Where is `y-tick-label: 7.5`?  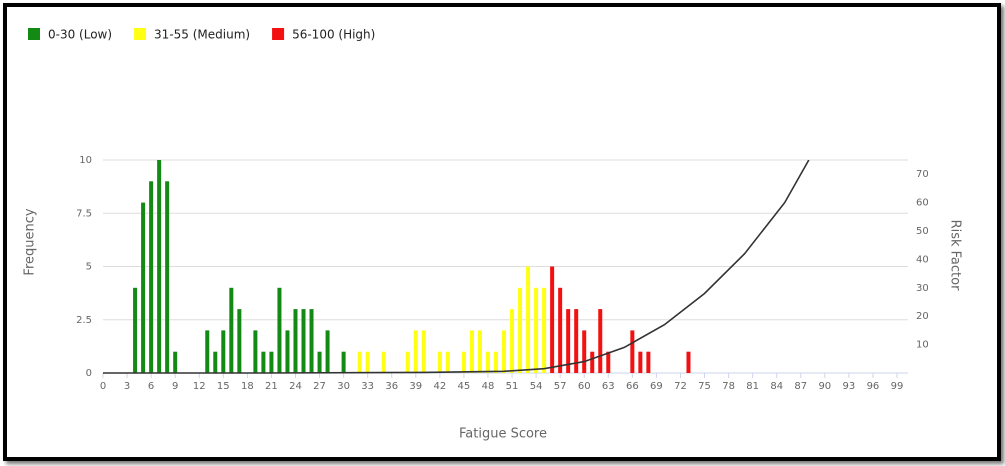
y-tick-label: 7.5 is located at coordinates (84, 213).